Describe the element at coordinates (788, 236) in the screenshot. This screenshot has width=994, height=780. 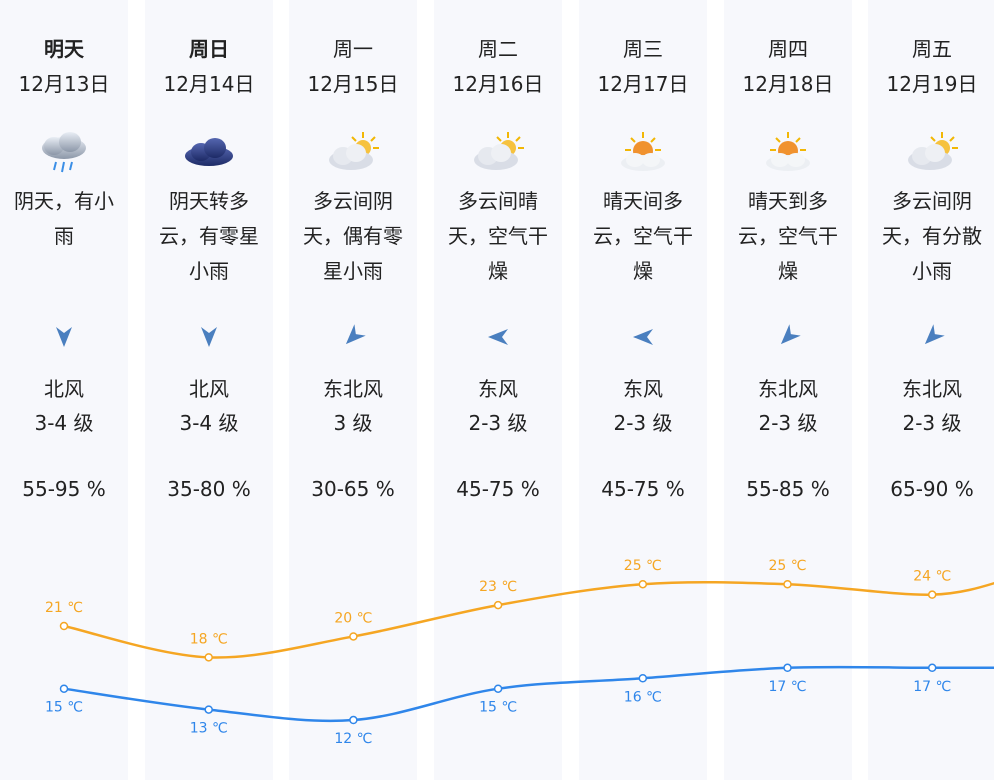
I see `weather-description: 晴天到多云，空气干燥` at that location.